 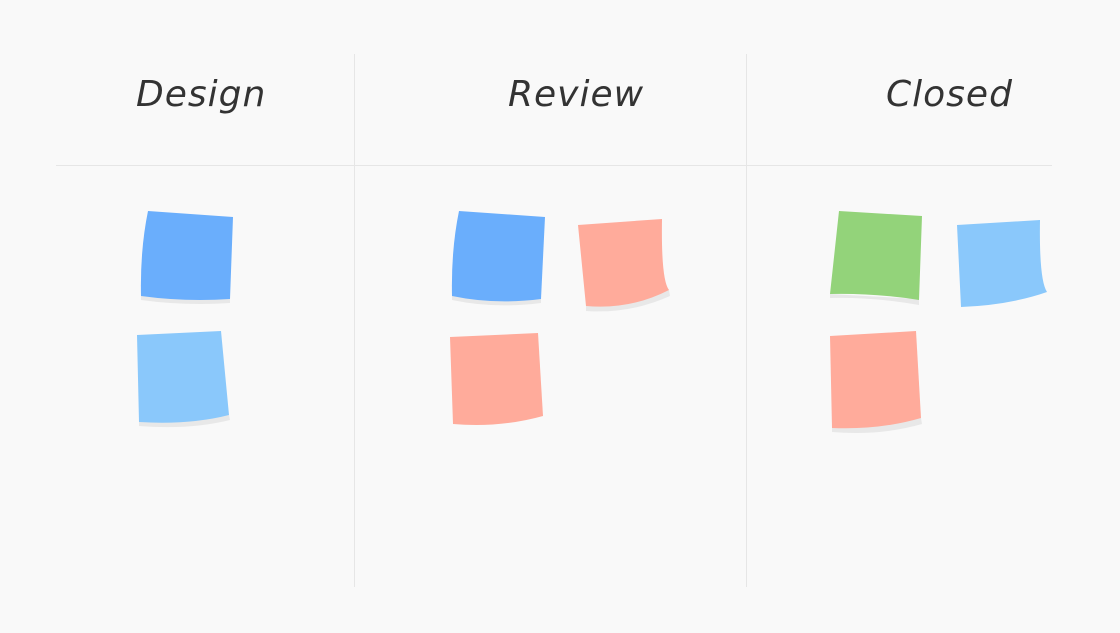 I want to click on column-title-design: Design, so click(x=201, y=94).